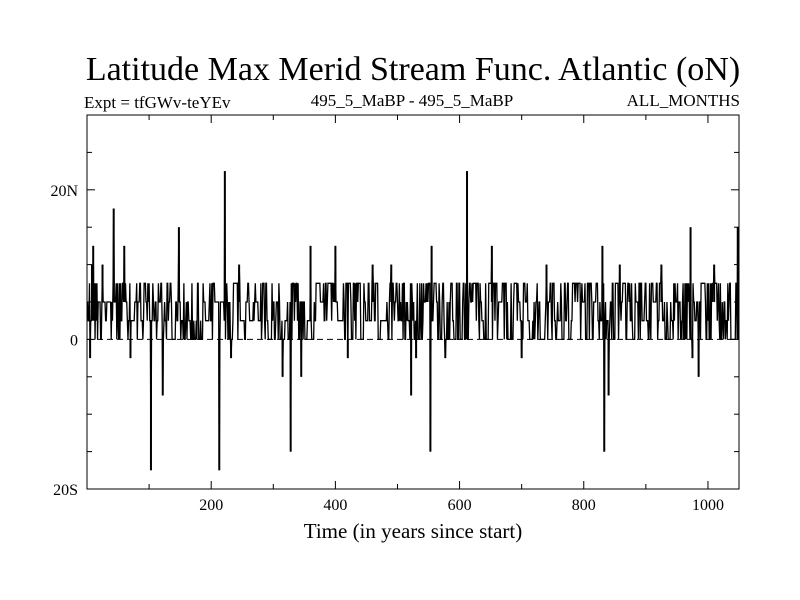 The height and width of the screenshot is (600, 800). I want to click on x-tick-label: 1000, so click(708, 505).